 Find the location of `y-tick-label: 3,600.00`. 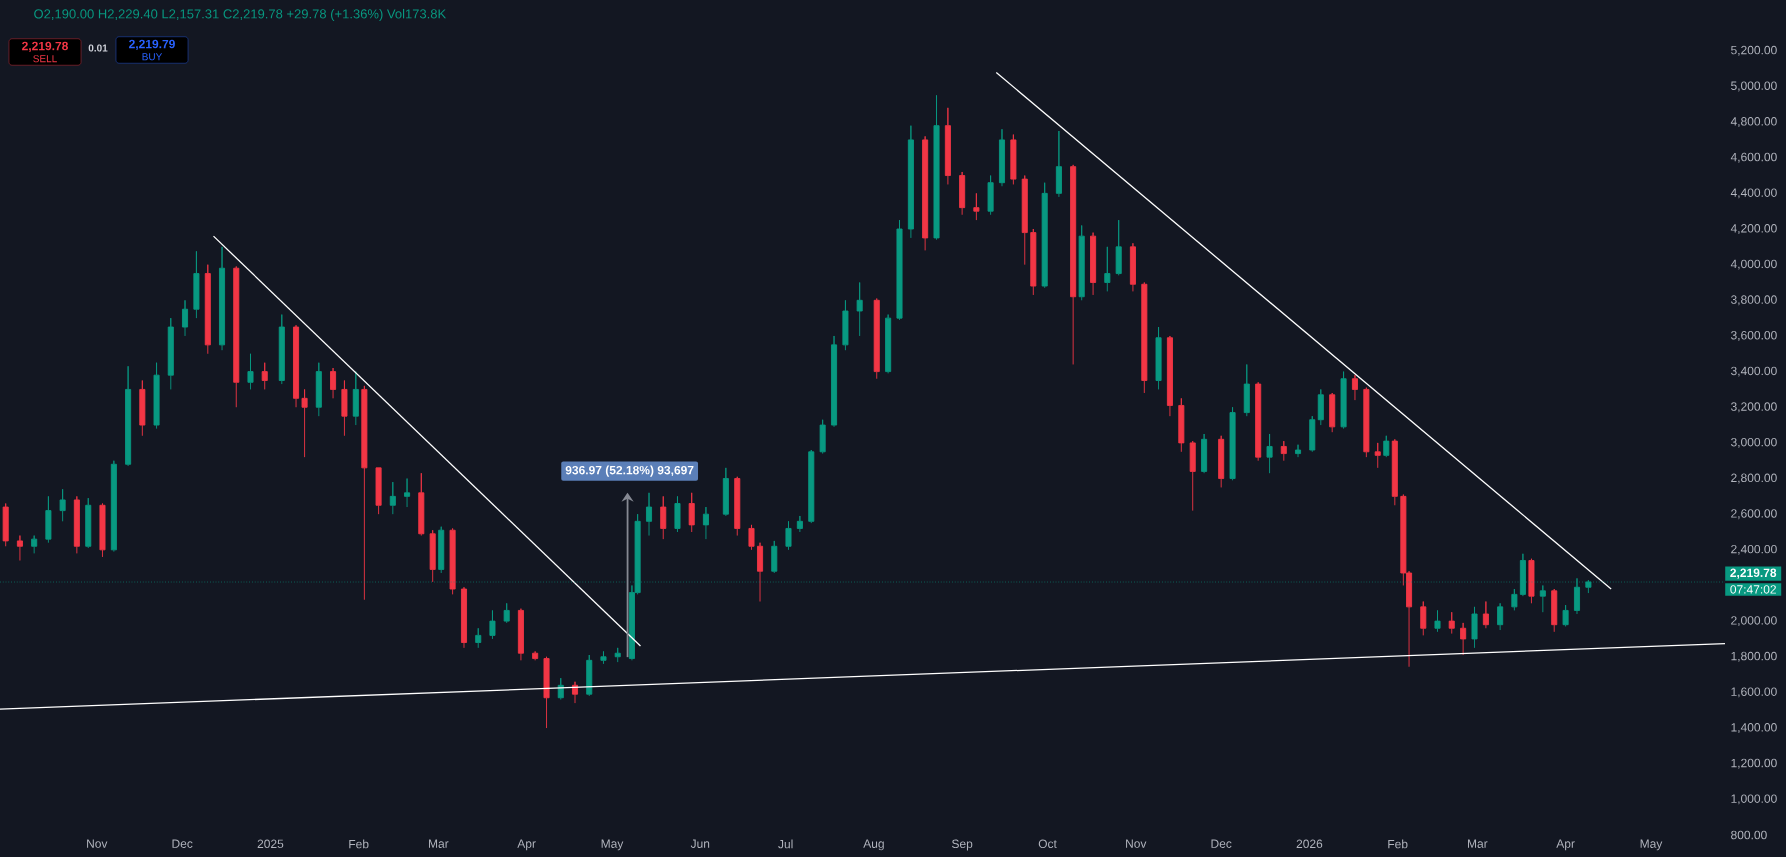

y-tick-label: 3,600.00 is located at coordinates (1754, 336).